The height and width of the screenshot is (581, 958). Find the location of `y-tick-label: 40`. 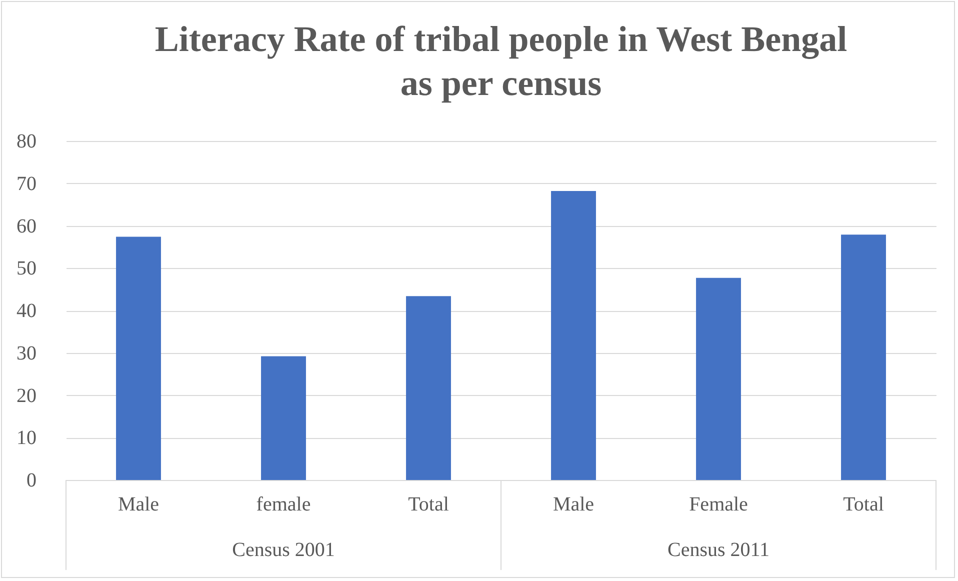

y-tick-label: 40 is located at coordinates (26, 311).